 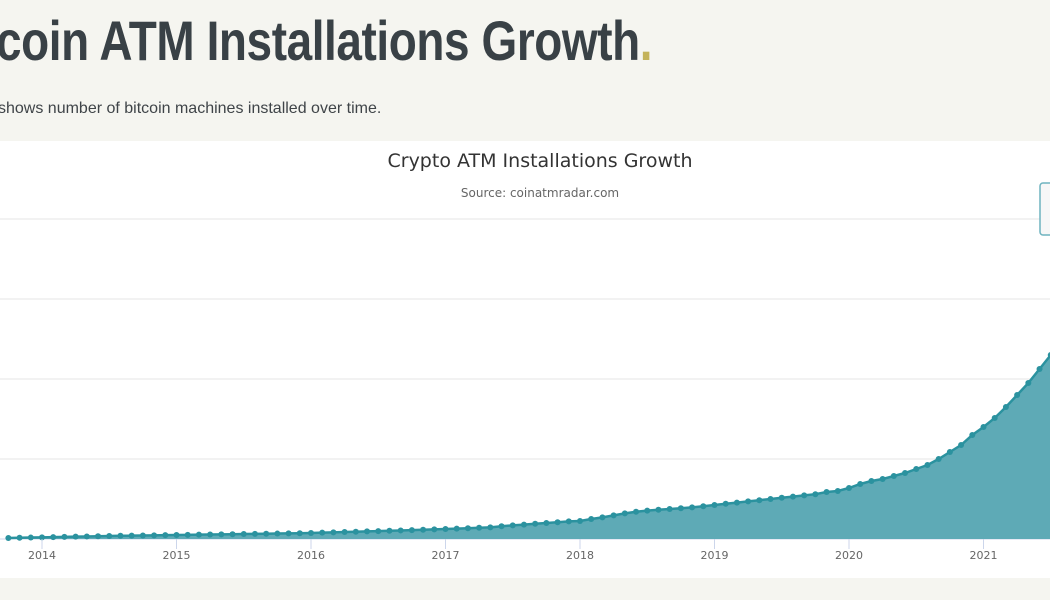 I want to click on x-tick-label: 2020, so click(x=849, y=555).